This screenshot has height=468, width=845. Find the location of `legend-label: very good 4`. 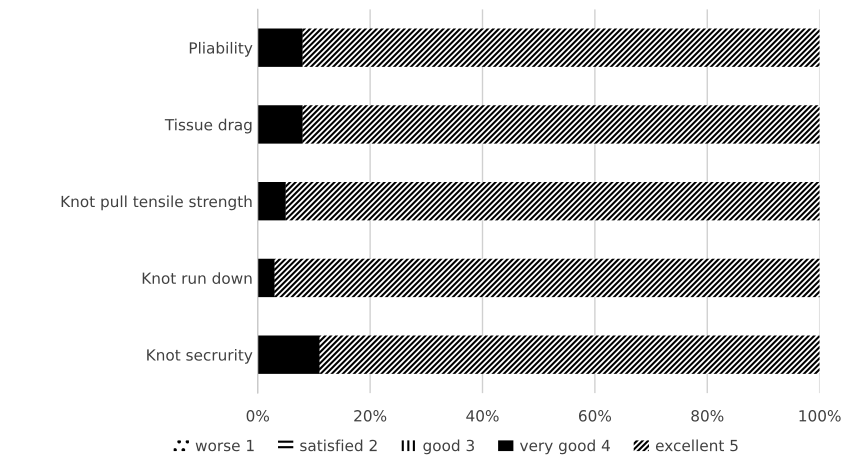

legend-label: very good 4 is located at coordinates (565, 446).